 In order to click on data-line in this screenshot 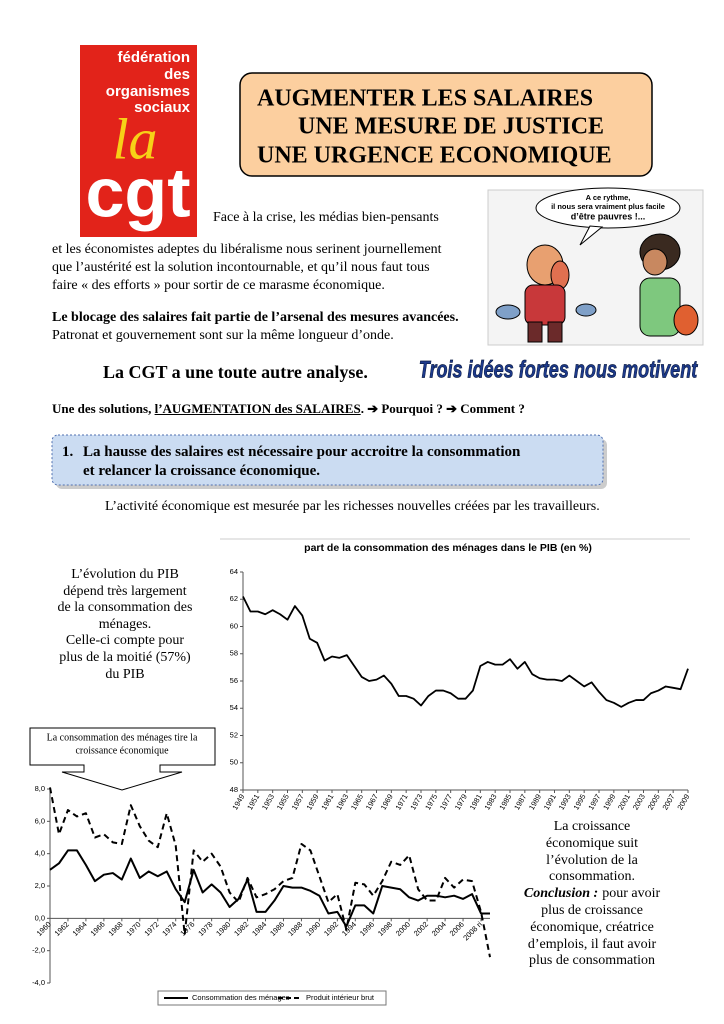, I will do `click(465, 652)`.